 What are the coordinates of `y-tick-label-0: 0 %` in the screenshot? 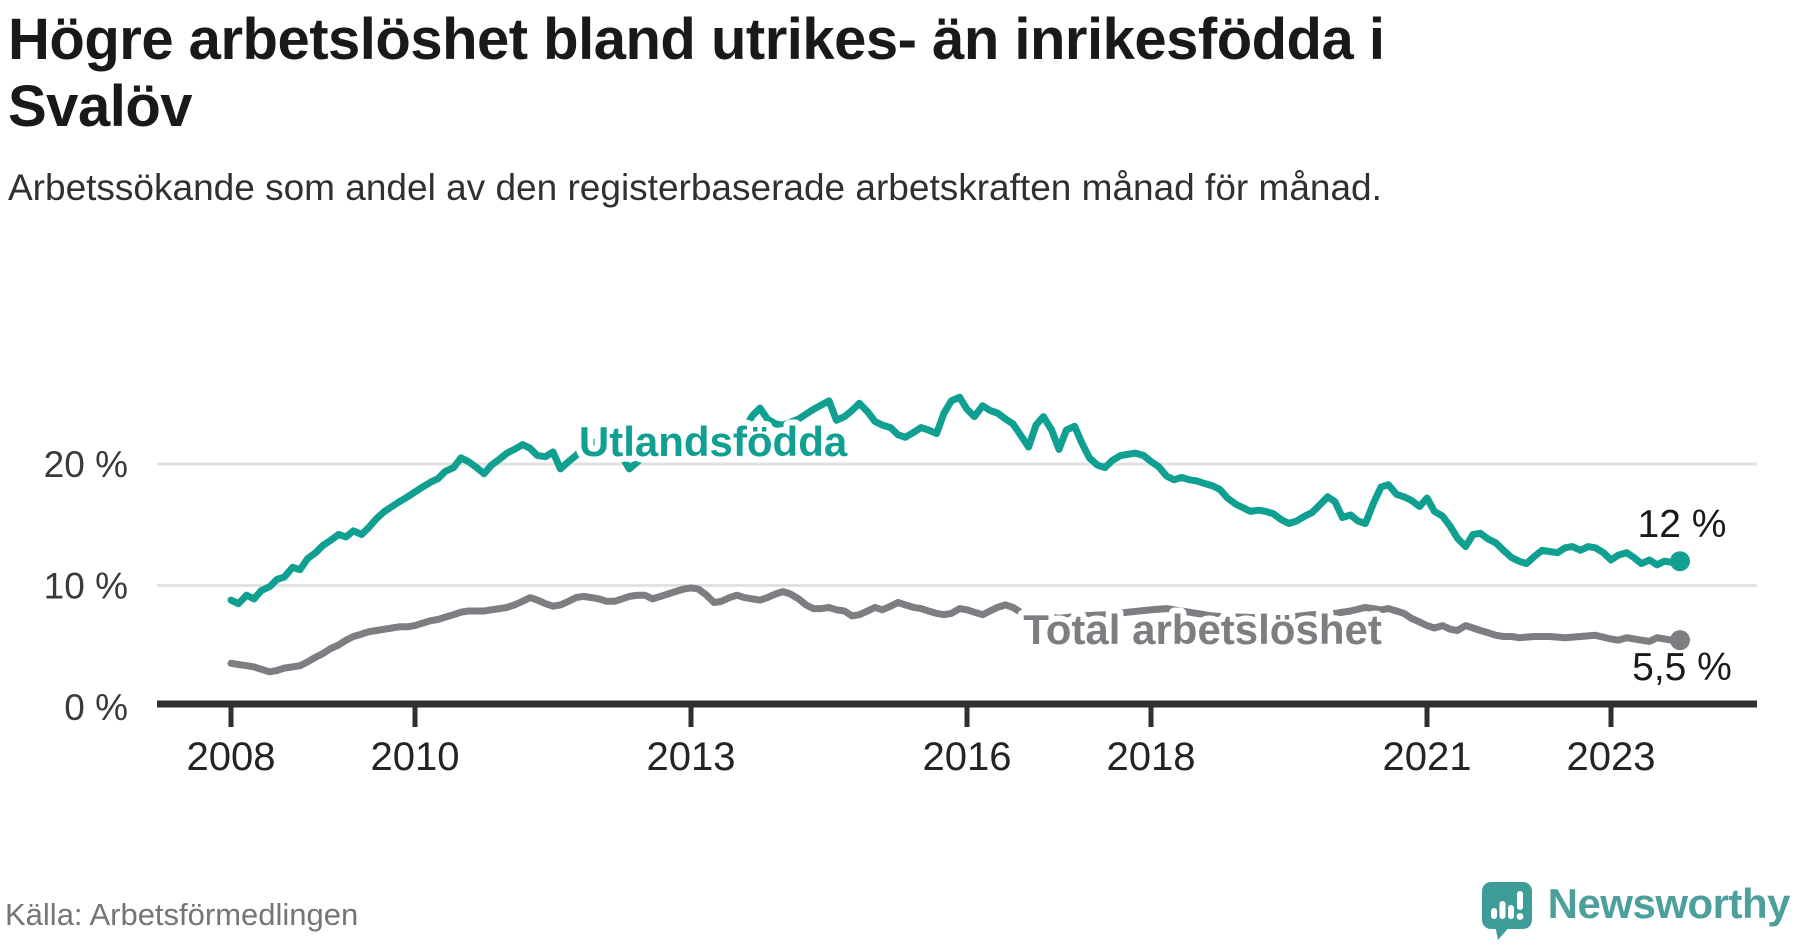 It's located at (96, 707).